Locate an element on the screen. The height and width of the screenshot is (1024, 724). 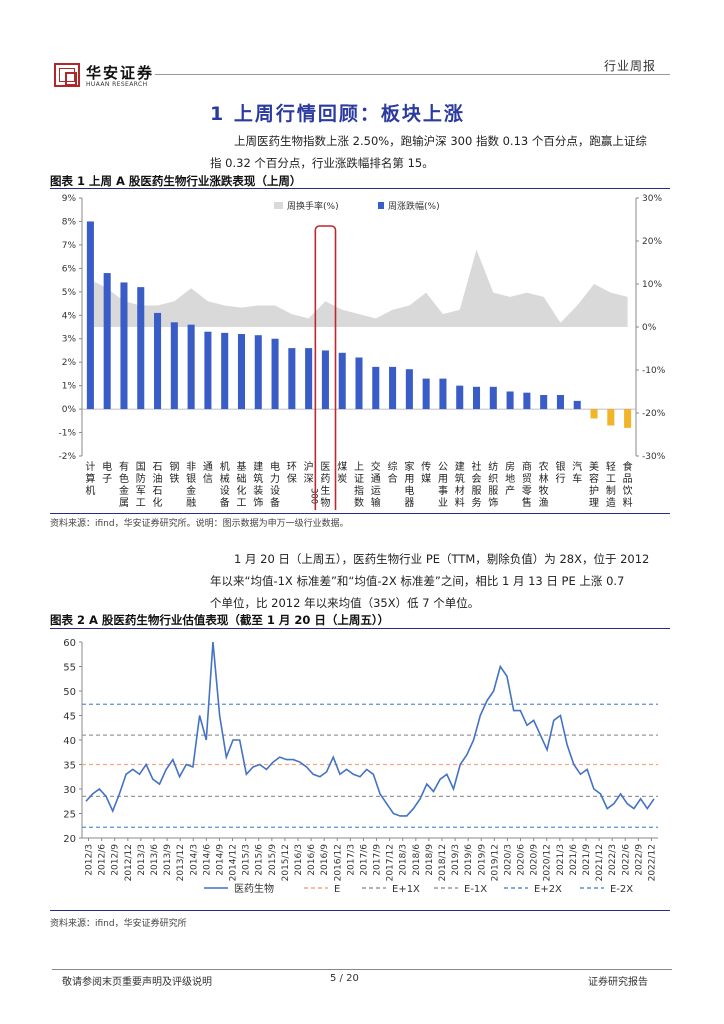
y-tick-label: 60 is located at coordinates (69, 643).